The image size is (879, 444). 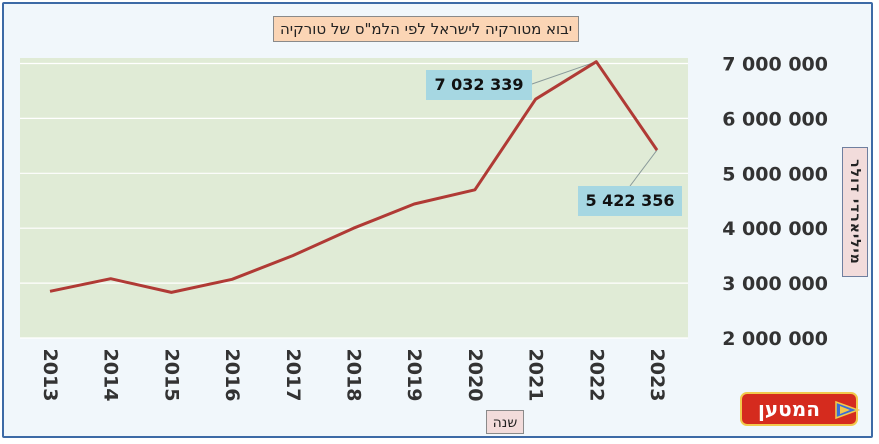 I want to click on logo-text: המטען, so click(x=789, y=409).